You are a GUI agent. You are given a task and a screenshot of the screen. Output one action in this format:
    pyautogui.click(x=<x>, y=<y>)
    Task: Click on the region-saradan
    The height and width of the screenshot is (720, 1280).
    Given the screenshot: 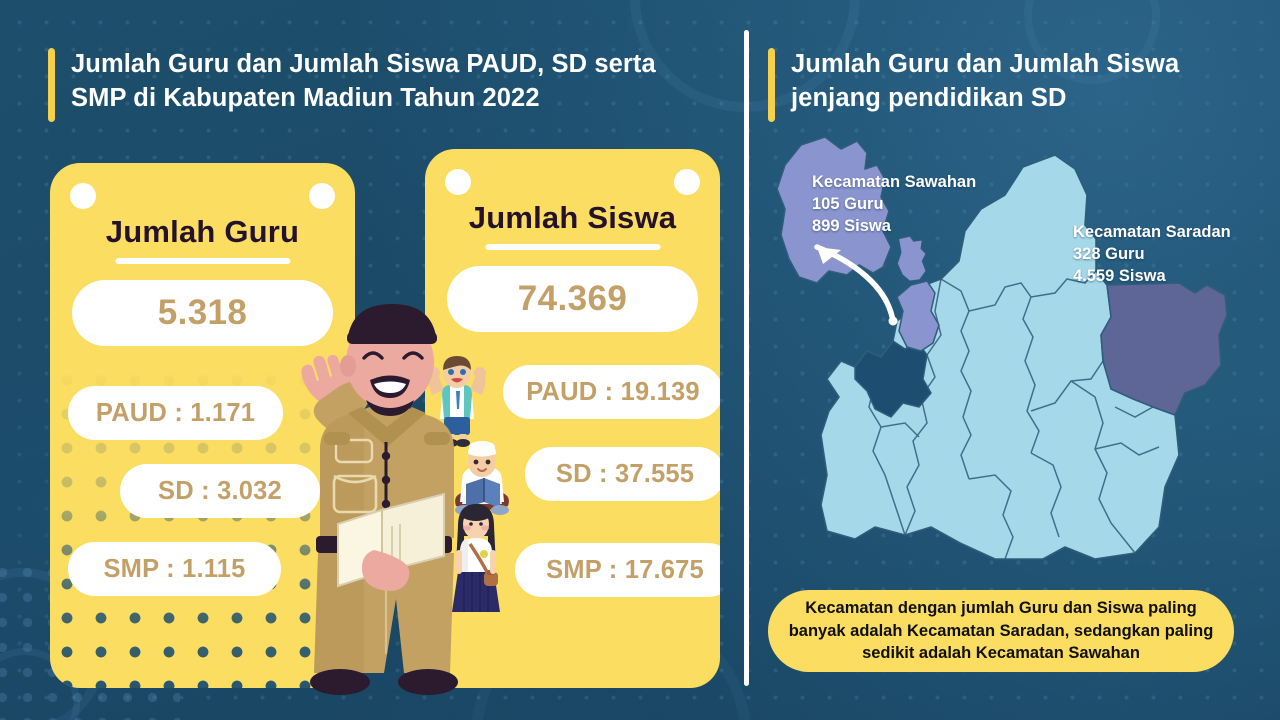 What is the action you would take?
    pyautogui.click(x=1161, y=343)
    